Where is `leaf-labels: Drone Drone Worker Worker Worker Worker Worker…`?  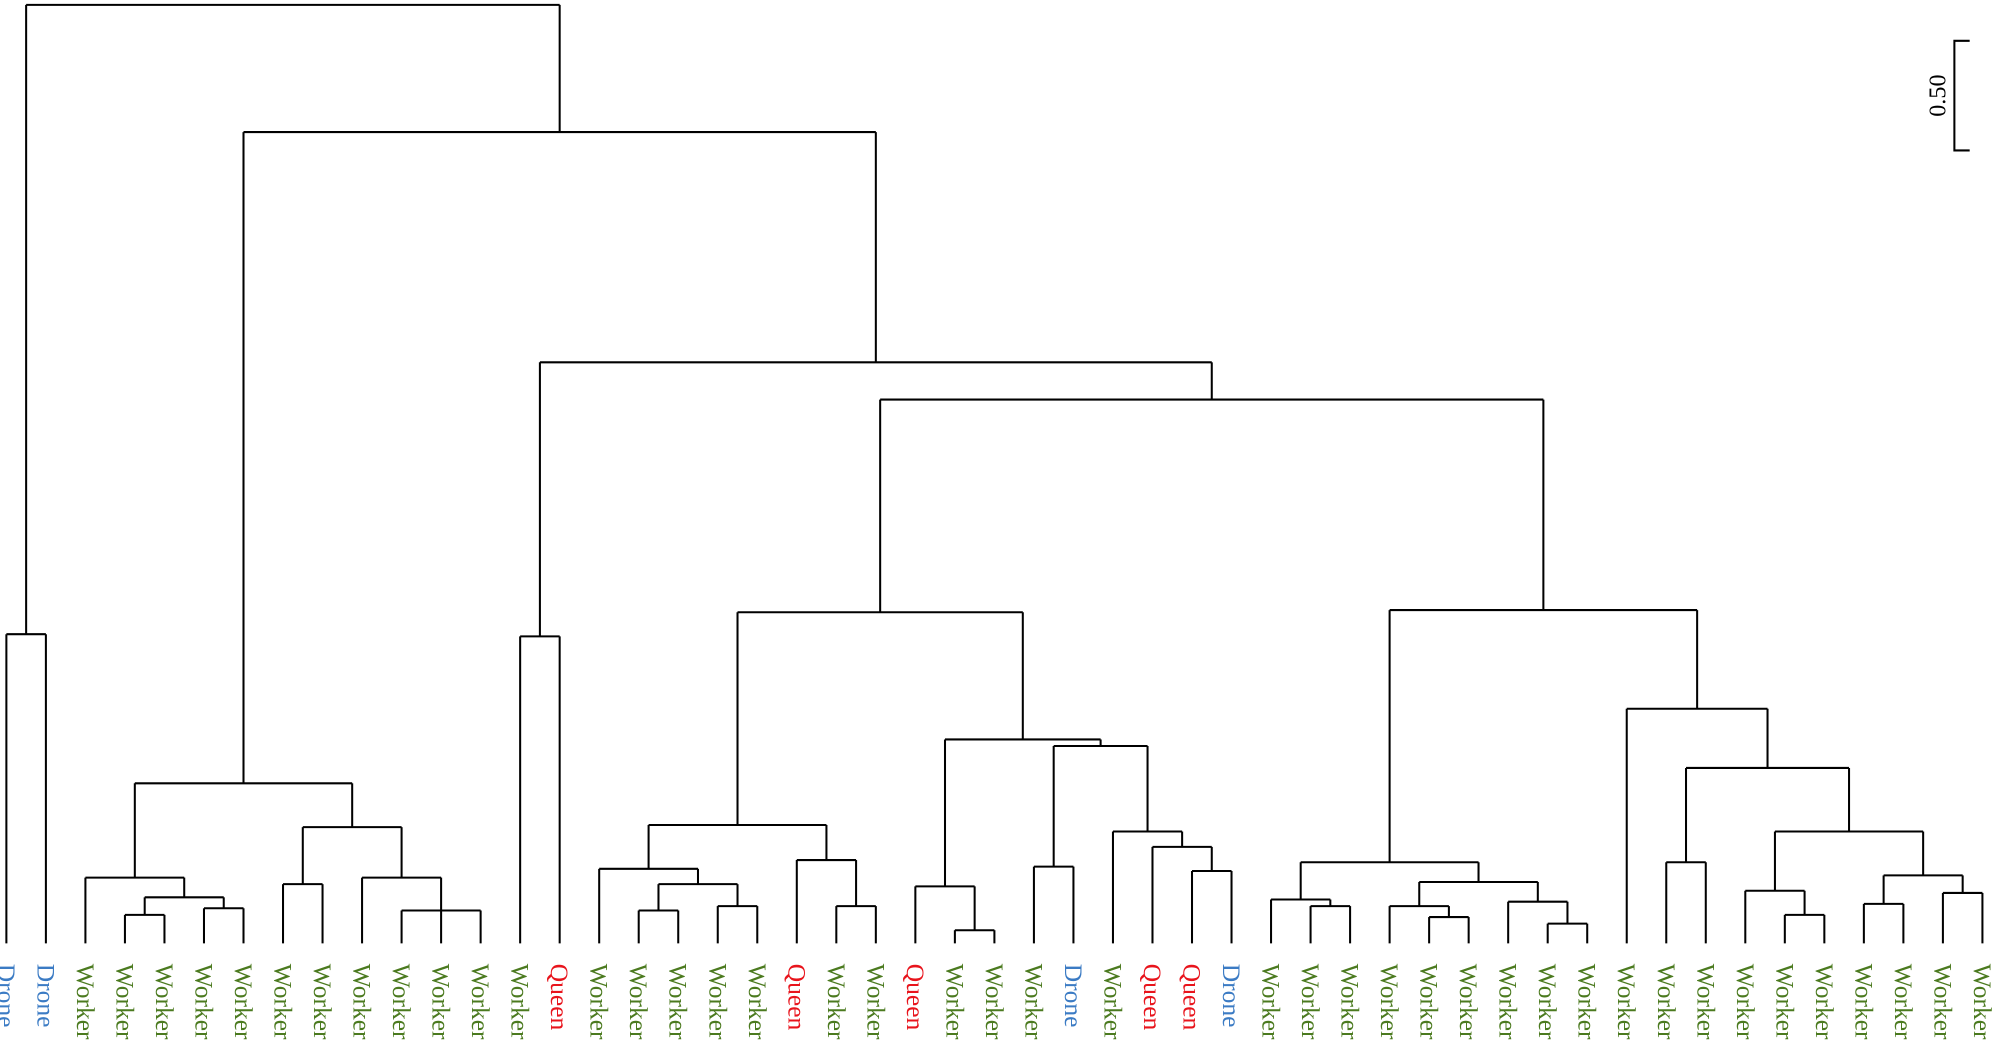 leaf-labels: Drone Drone Worker Worker Worker Worker Worker… is located at coordinates (998, 1002).